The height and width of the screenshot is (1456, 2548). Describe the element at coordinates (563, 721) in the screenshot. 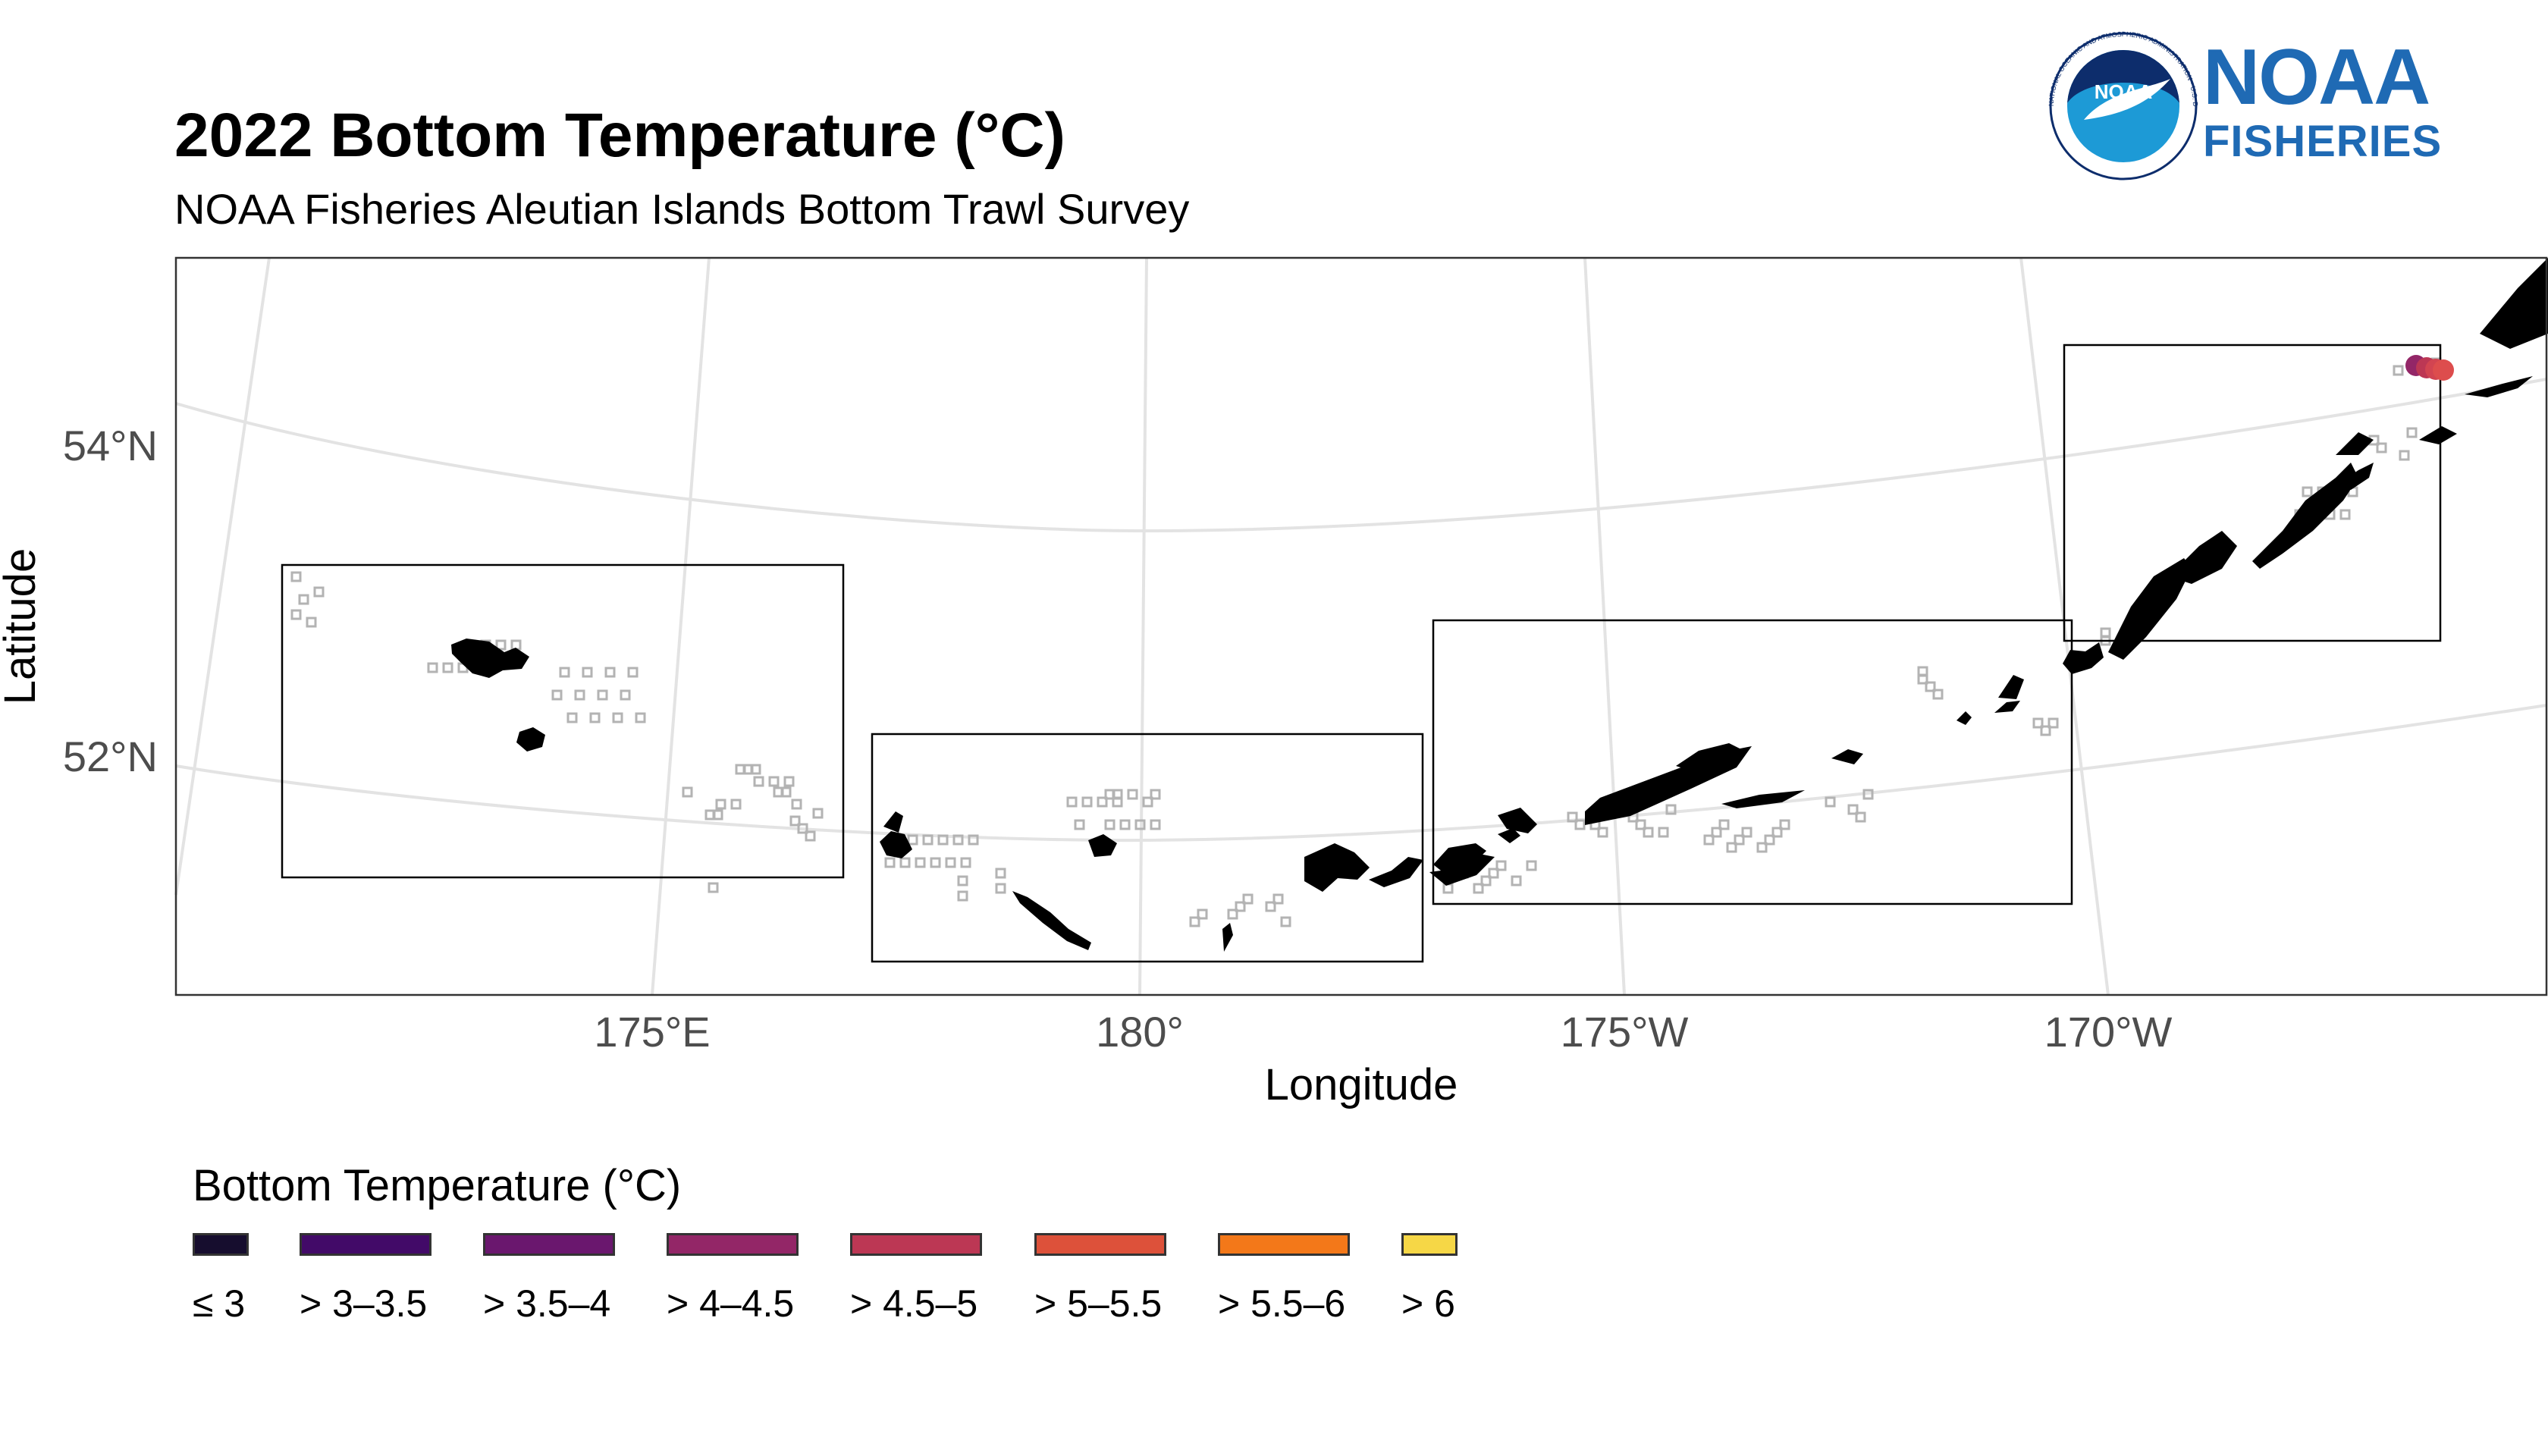

I see `region-box-western` at that location.